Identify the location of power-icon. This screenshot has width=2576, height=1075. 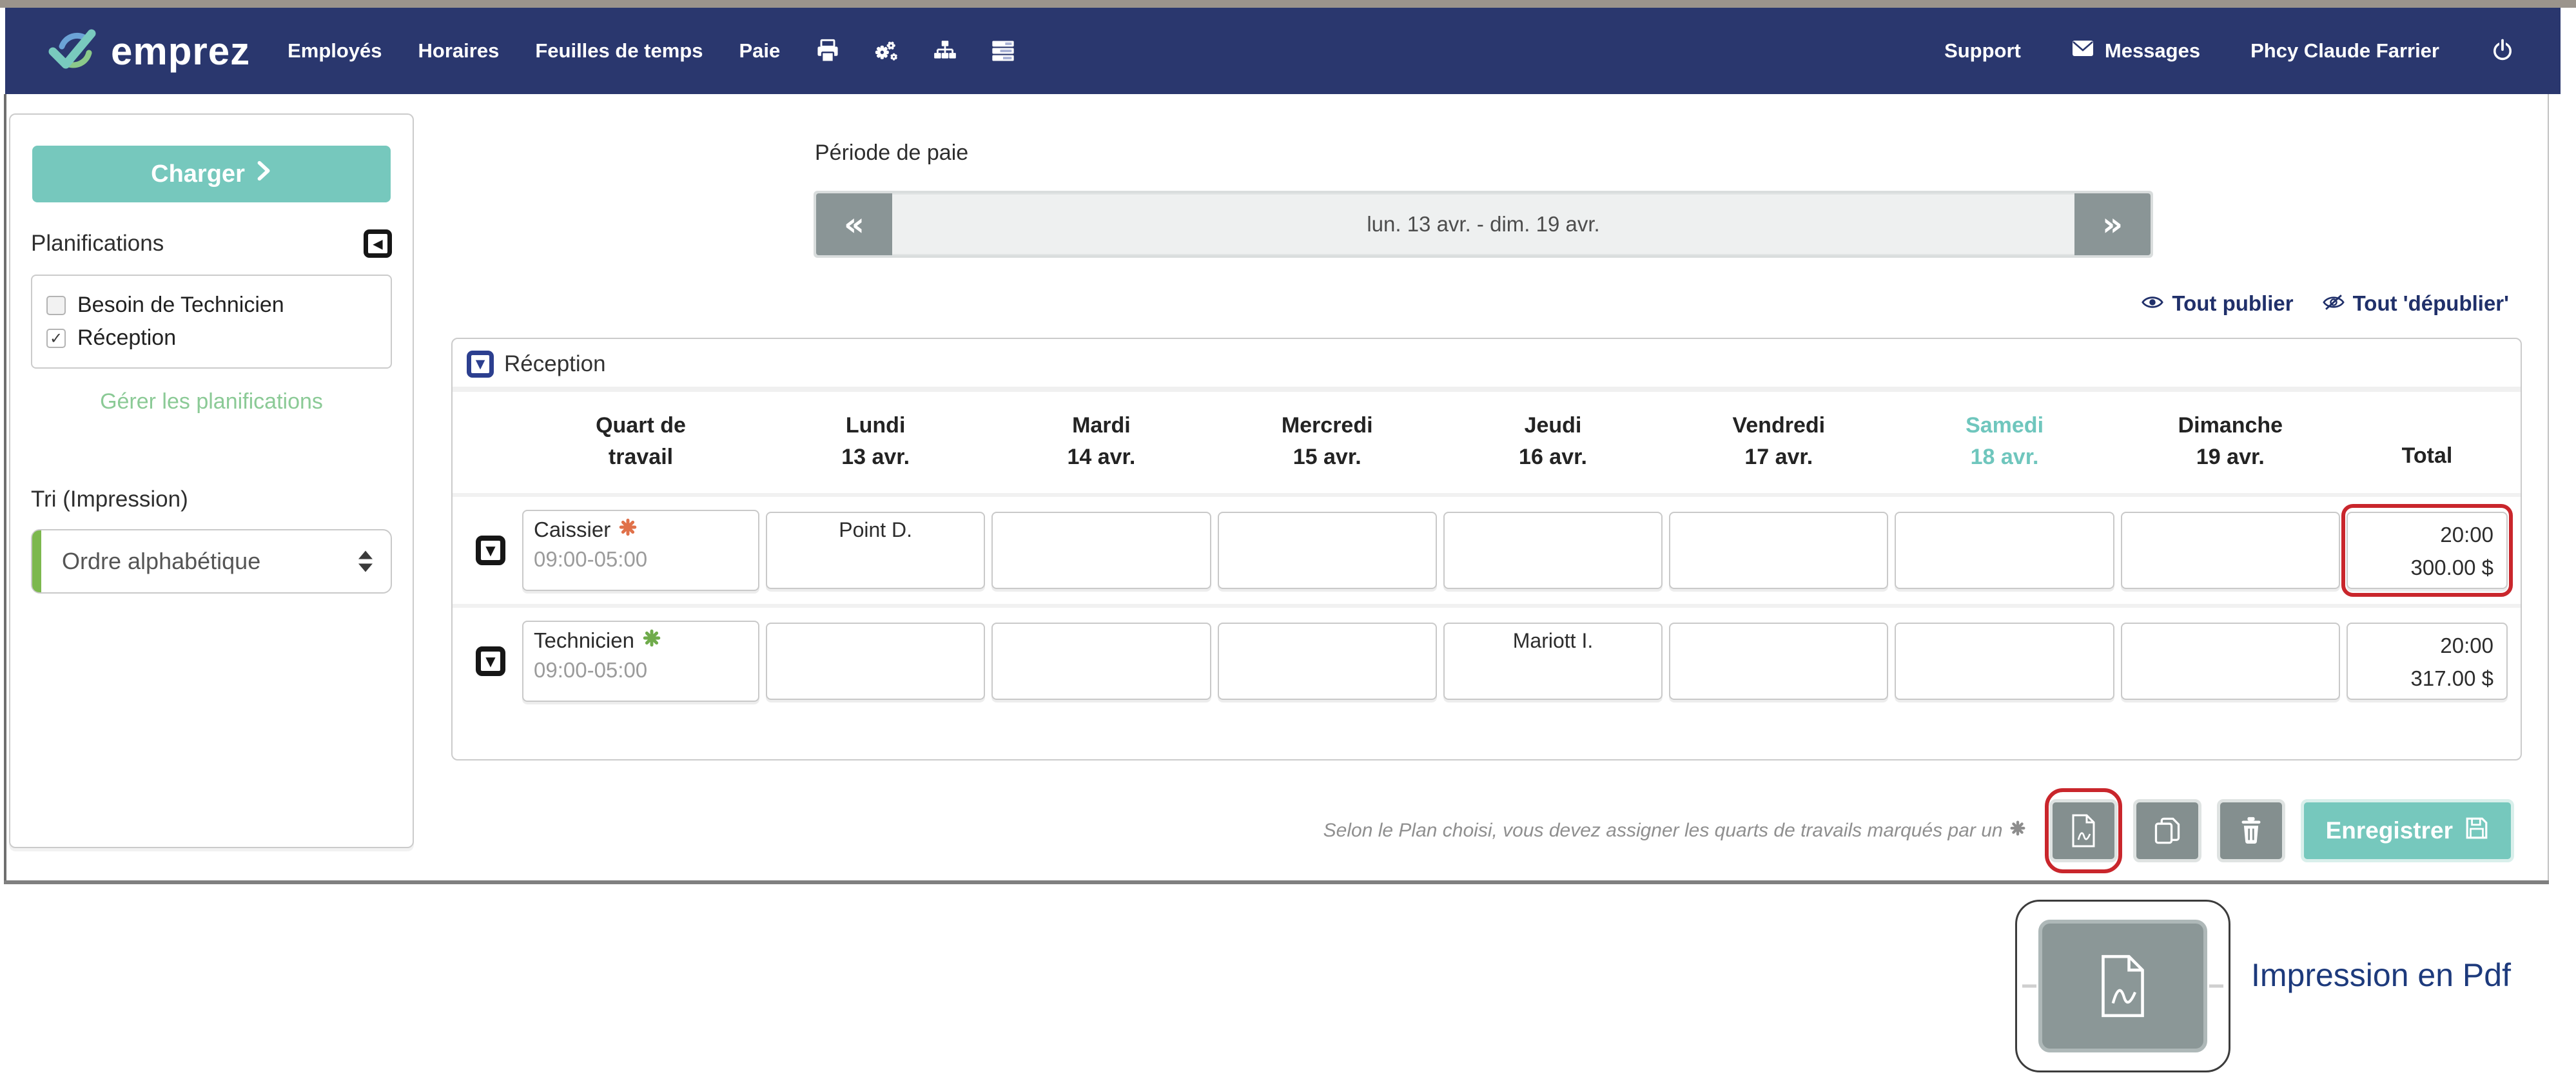
(2502, 52).